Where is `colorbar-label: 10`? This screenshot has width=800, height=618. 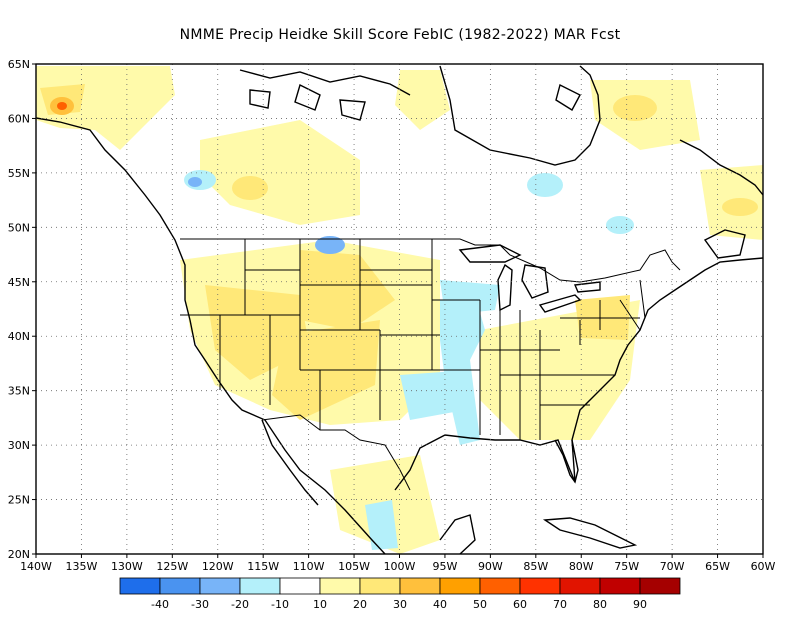
colorbar-label: 10 is located at coordinates (320, 604).